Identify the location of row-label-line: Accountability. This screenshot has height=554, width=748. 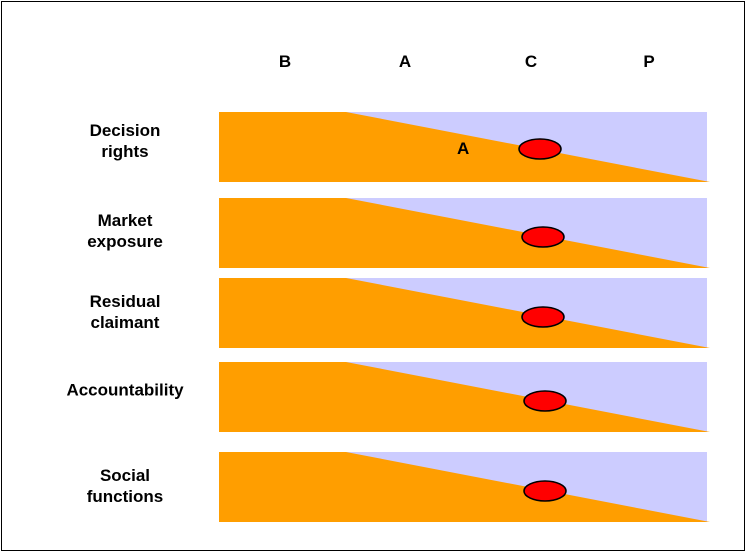
(125, 390).